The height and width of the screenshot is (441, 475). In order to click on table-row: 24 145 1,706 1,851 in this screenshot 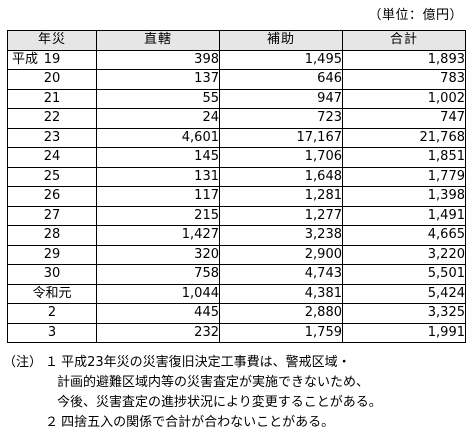, I will do `click(236, 157)`.